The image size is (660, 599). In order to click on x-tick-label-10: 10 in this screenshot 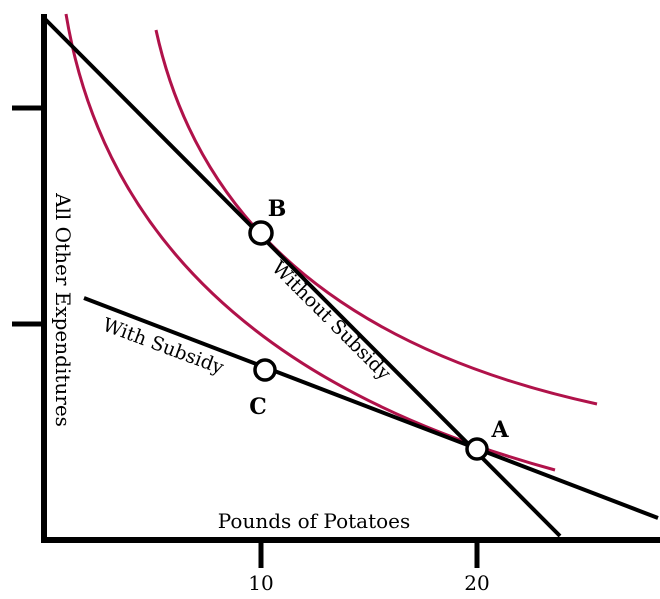, I will do `click(260, 582)`.